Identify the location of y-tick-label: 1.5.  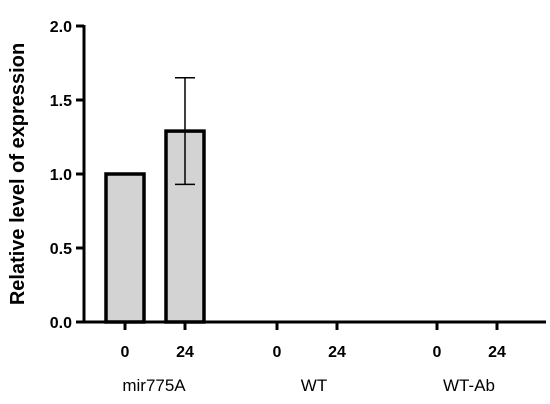
(61, 101).